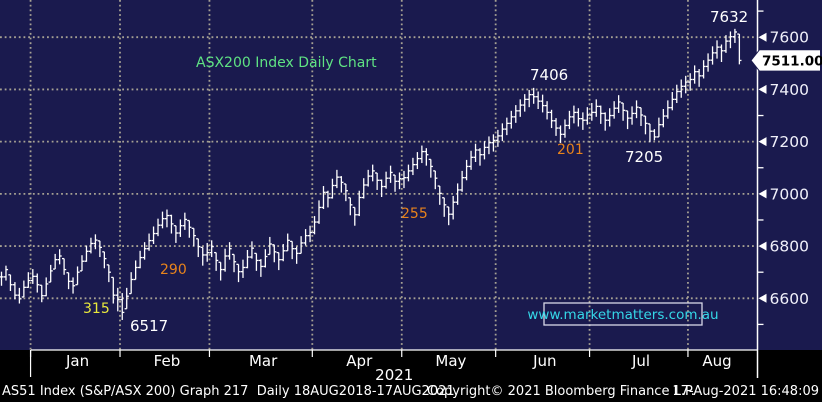 This screenshot has height=402, width=822. Describe the element at coordinates (173, 270) in the screenshot. I see `chart-annotation: 290` at that location.